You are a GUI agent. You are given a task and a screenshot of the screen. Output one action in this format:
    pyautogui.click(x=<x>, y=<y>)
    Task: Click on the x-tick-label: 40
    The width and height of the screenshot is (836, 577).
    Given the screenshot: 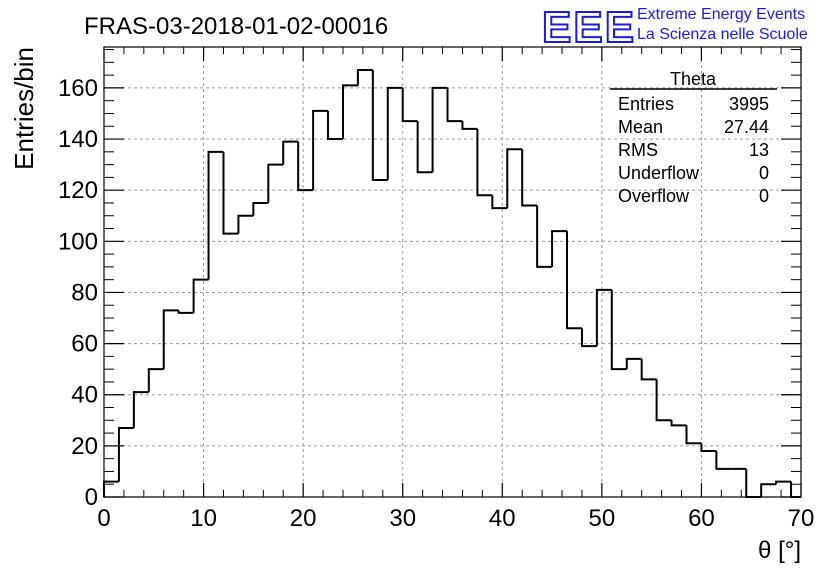 What is the action you would take?
    pyautogui.click(x=502, y=518)
    